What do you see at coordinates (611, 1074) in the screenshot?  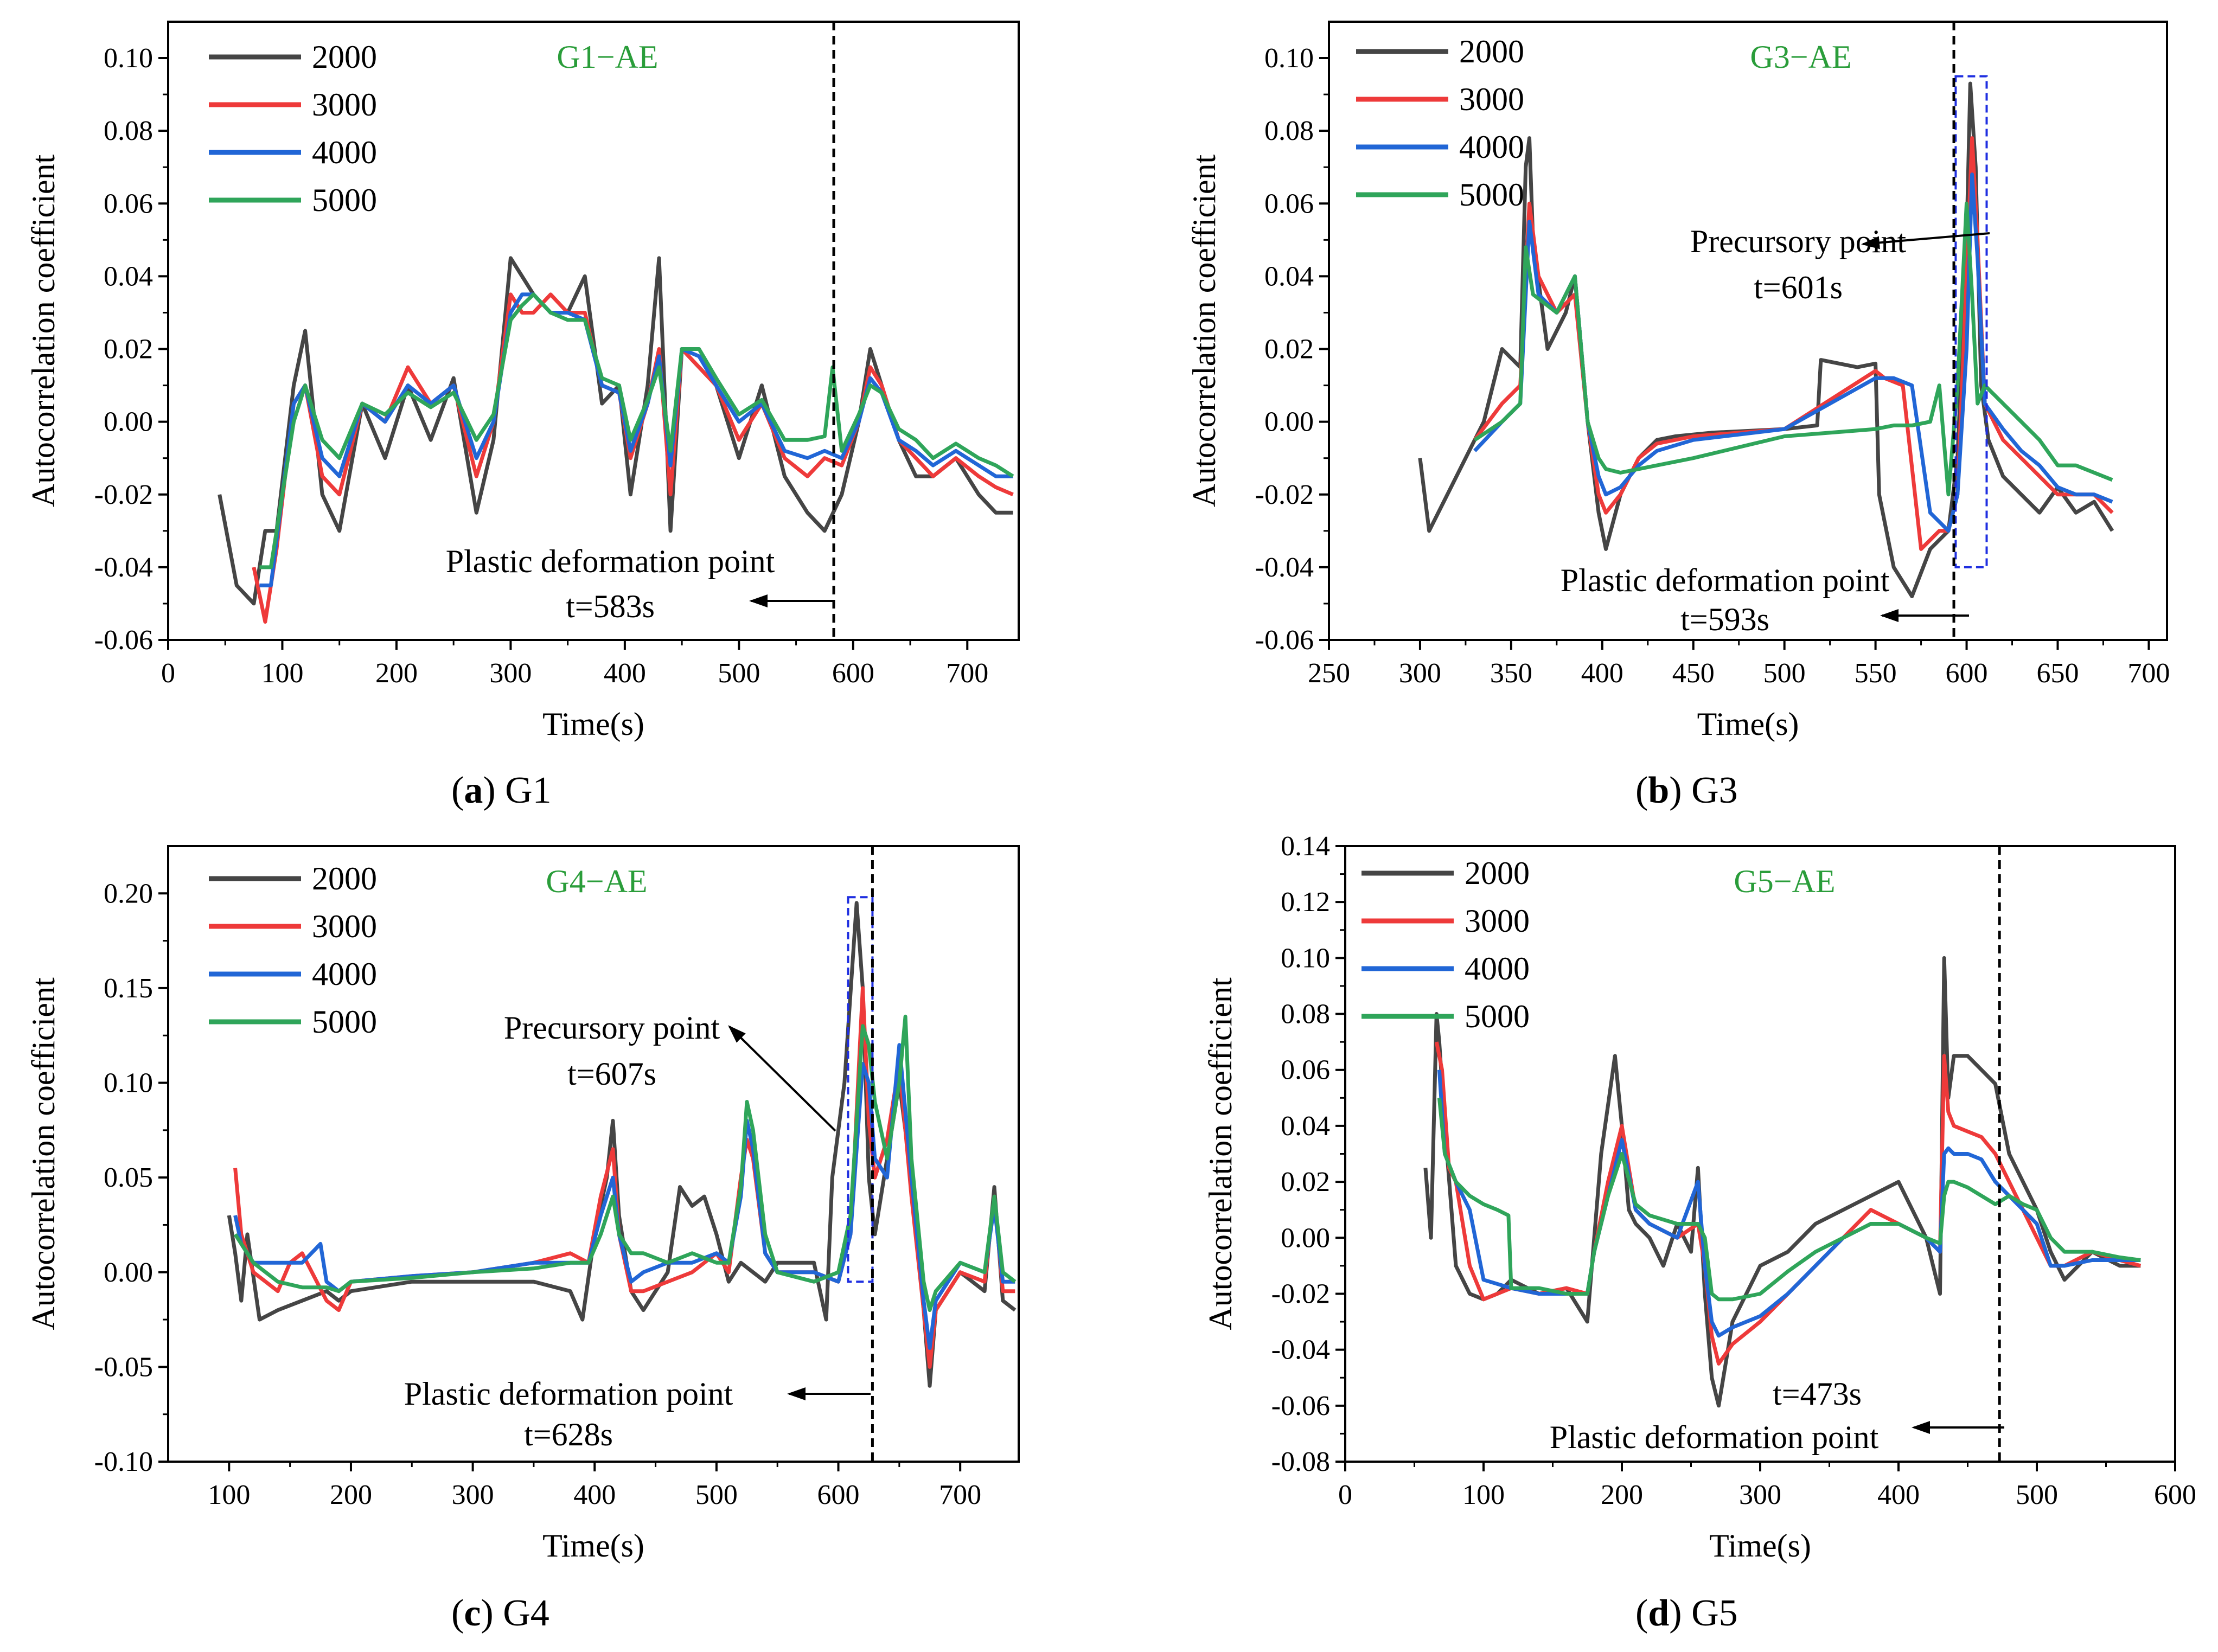 I see `precursory-time: t=607s` at bounding box center [611, 1074].